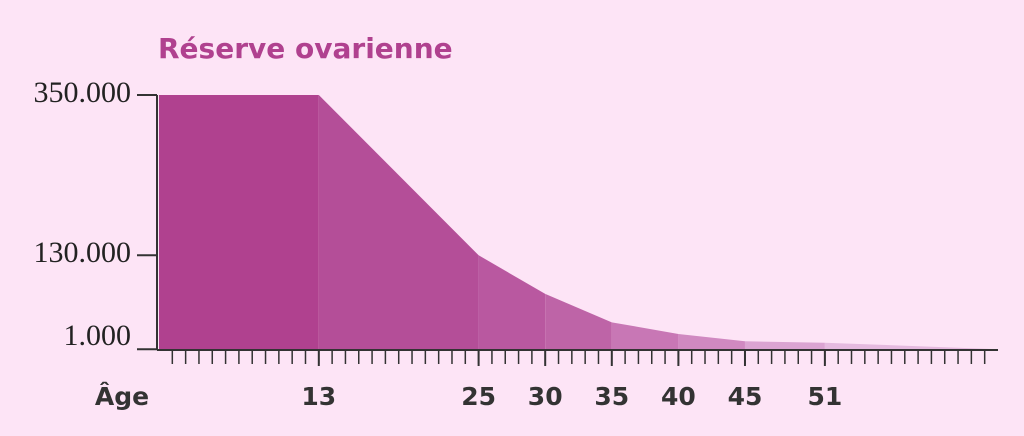 The height and width of the screenshot is (436, 1024). What do you see at coordinates (545, 396) in the screenshot?
I see `x-tick-label: 30` at bounding box center [545, 396].